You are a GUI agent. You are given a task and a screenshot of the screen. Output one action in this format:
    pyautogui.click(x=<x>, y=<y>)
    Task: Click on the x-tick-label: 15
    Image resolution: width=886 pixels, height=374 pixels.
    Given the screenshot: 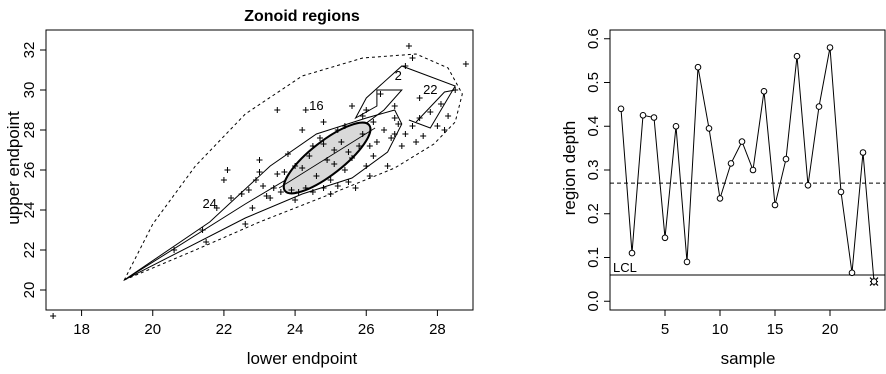 What is the action you would take?
    pyautogui.click(x=775, y=329)
    